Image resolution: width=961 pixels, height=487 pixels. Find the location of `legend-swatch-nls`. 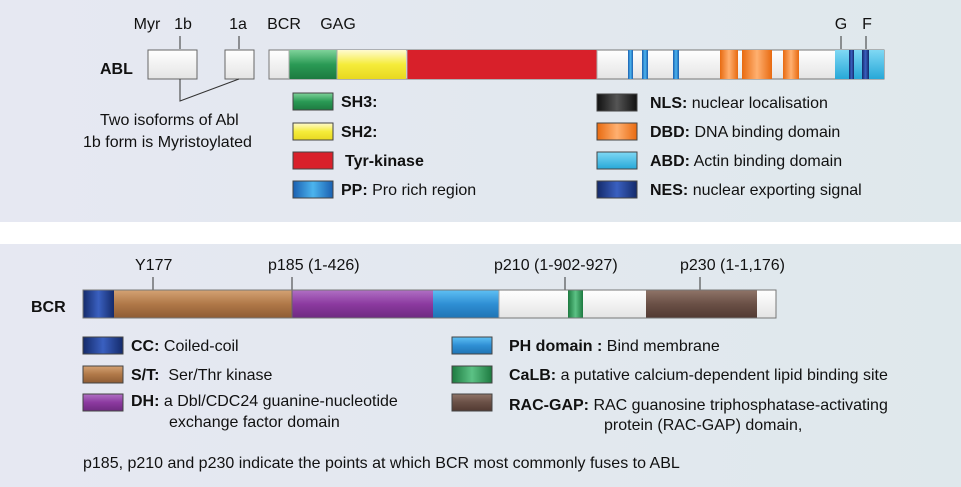

legend-swatch-nls is located at coordinates (617, 102).